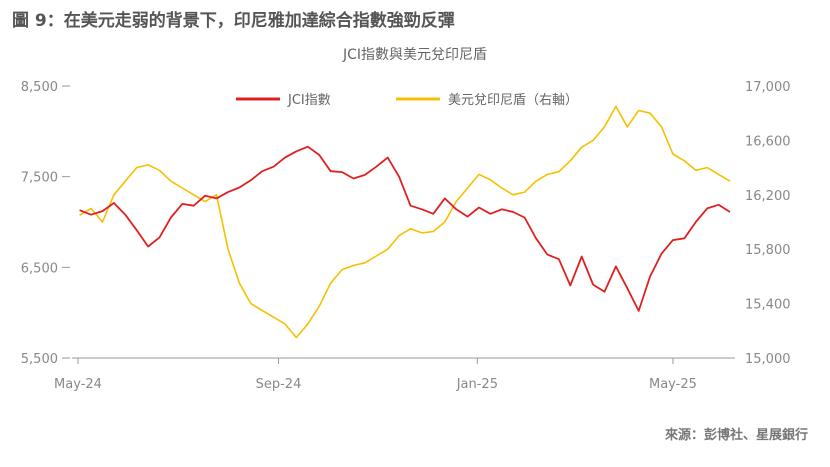  What do you see at coordinates (279, 384) in the screenshot?
I see `x-tick-label: Sep-24` at bounding box center [279, 384].